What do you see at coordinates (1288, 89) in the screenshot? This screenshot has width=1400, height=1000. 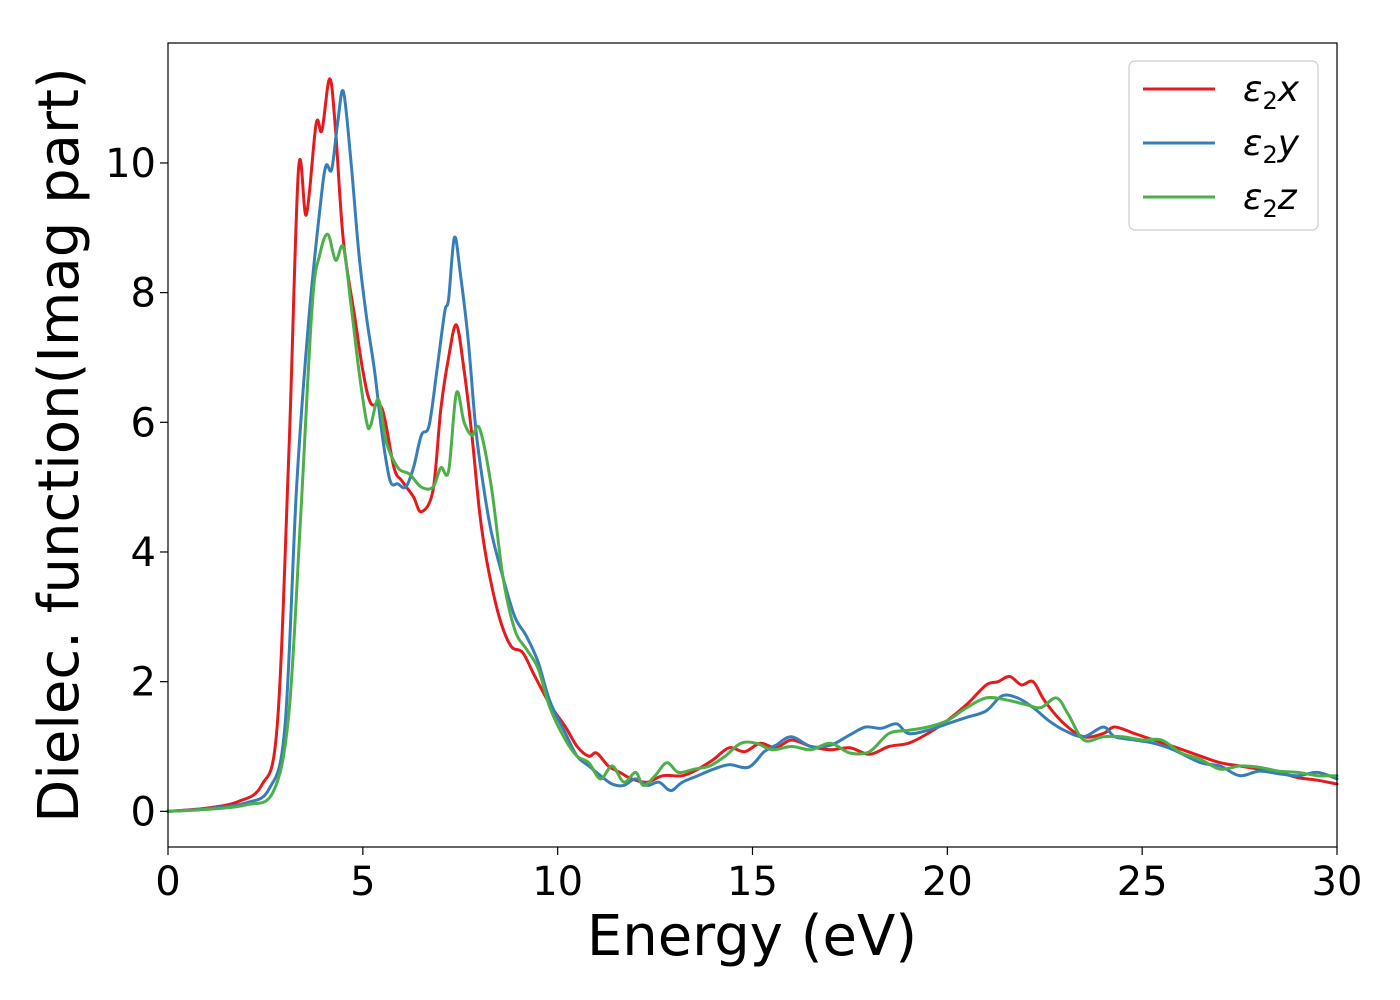 I see `legend-suffix: x` at bounding box center [1288, 89].